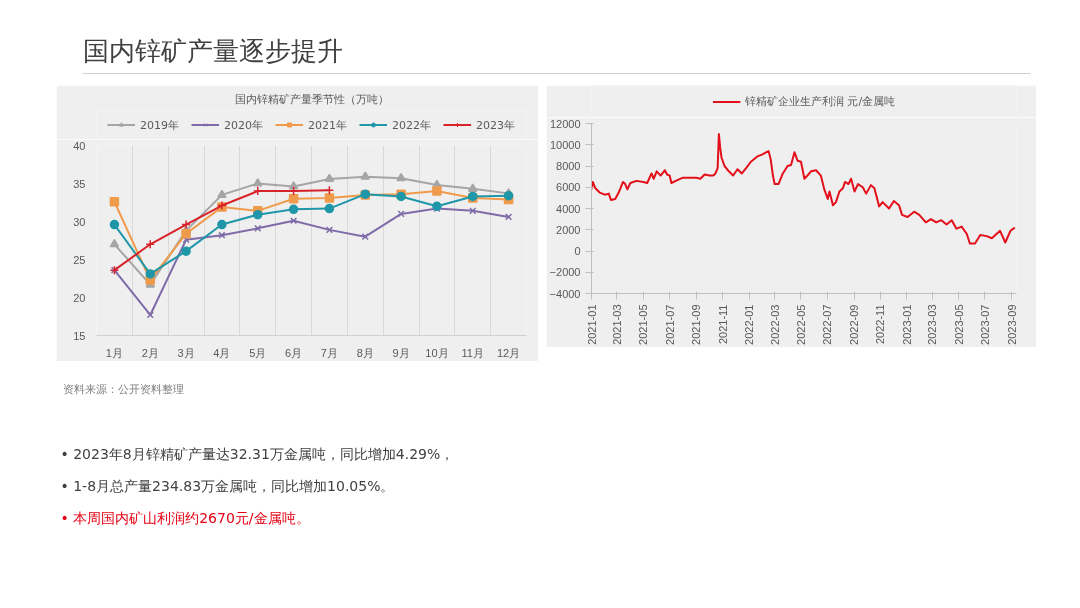  I want to click on y-tick-label: 40, so click(79, 145).